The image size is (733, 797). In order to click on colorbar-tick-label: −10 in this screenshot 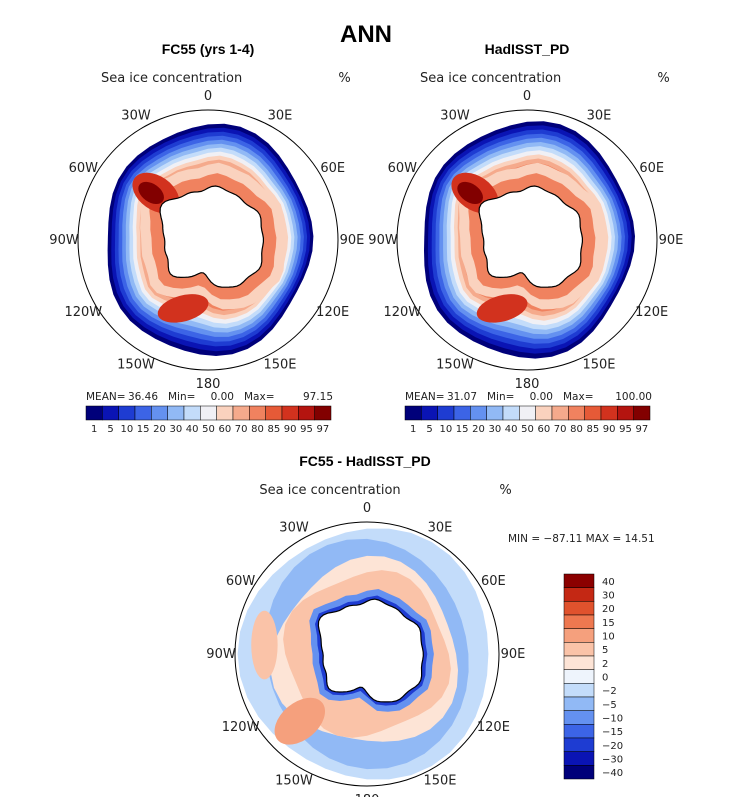, I will do `click(612, 719)`.